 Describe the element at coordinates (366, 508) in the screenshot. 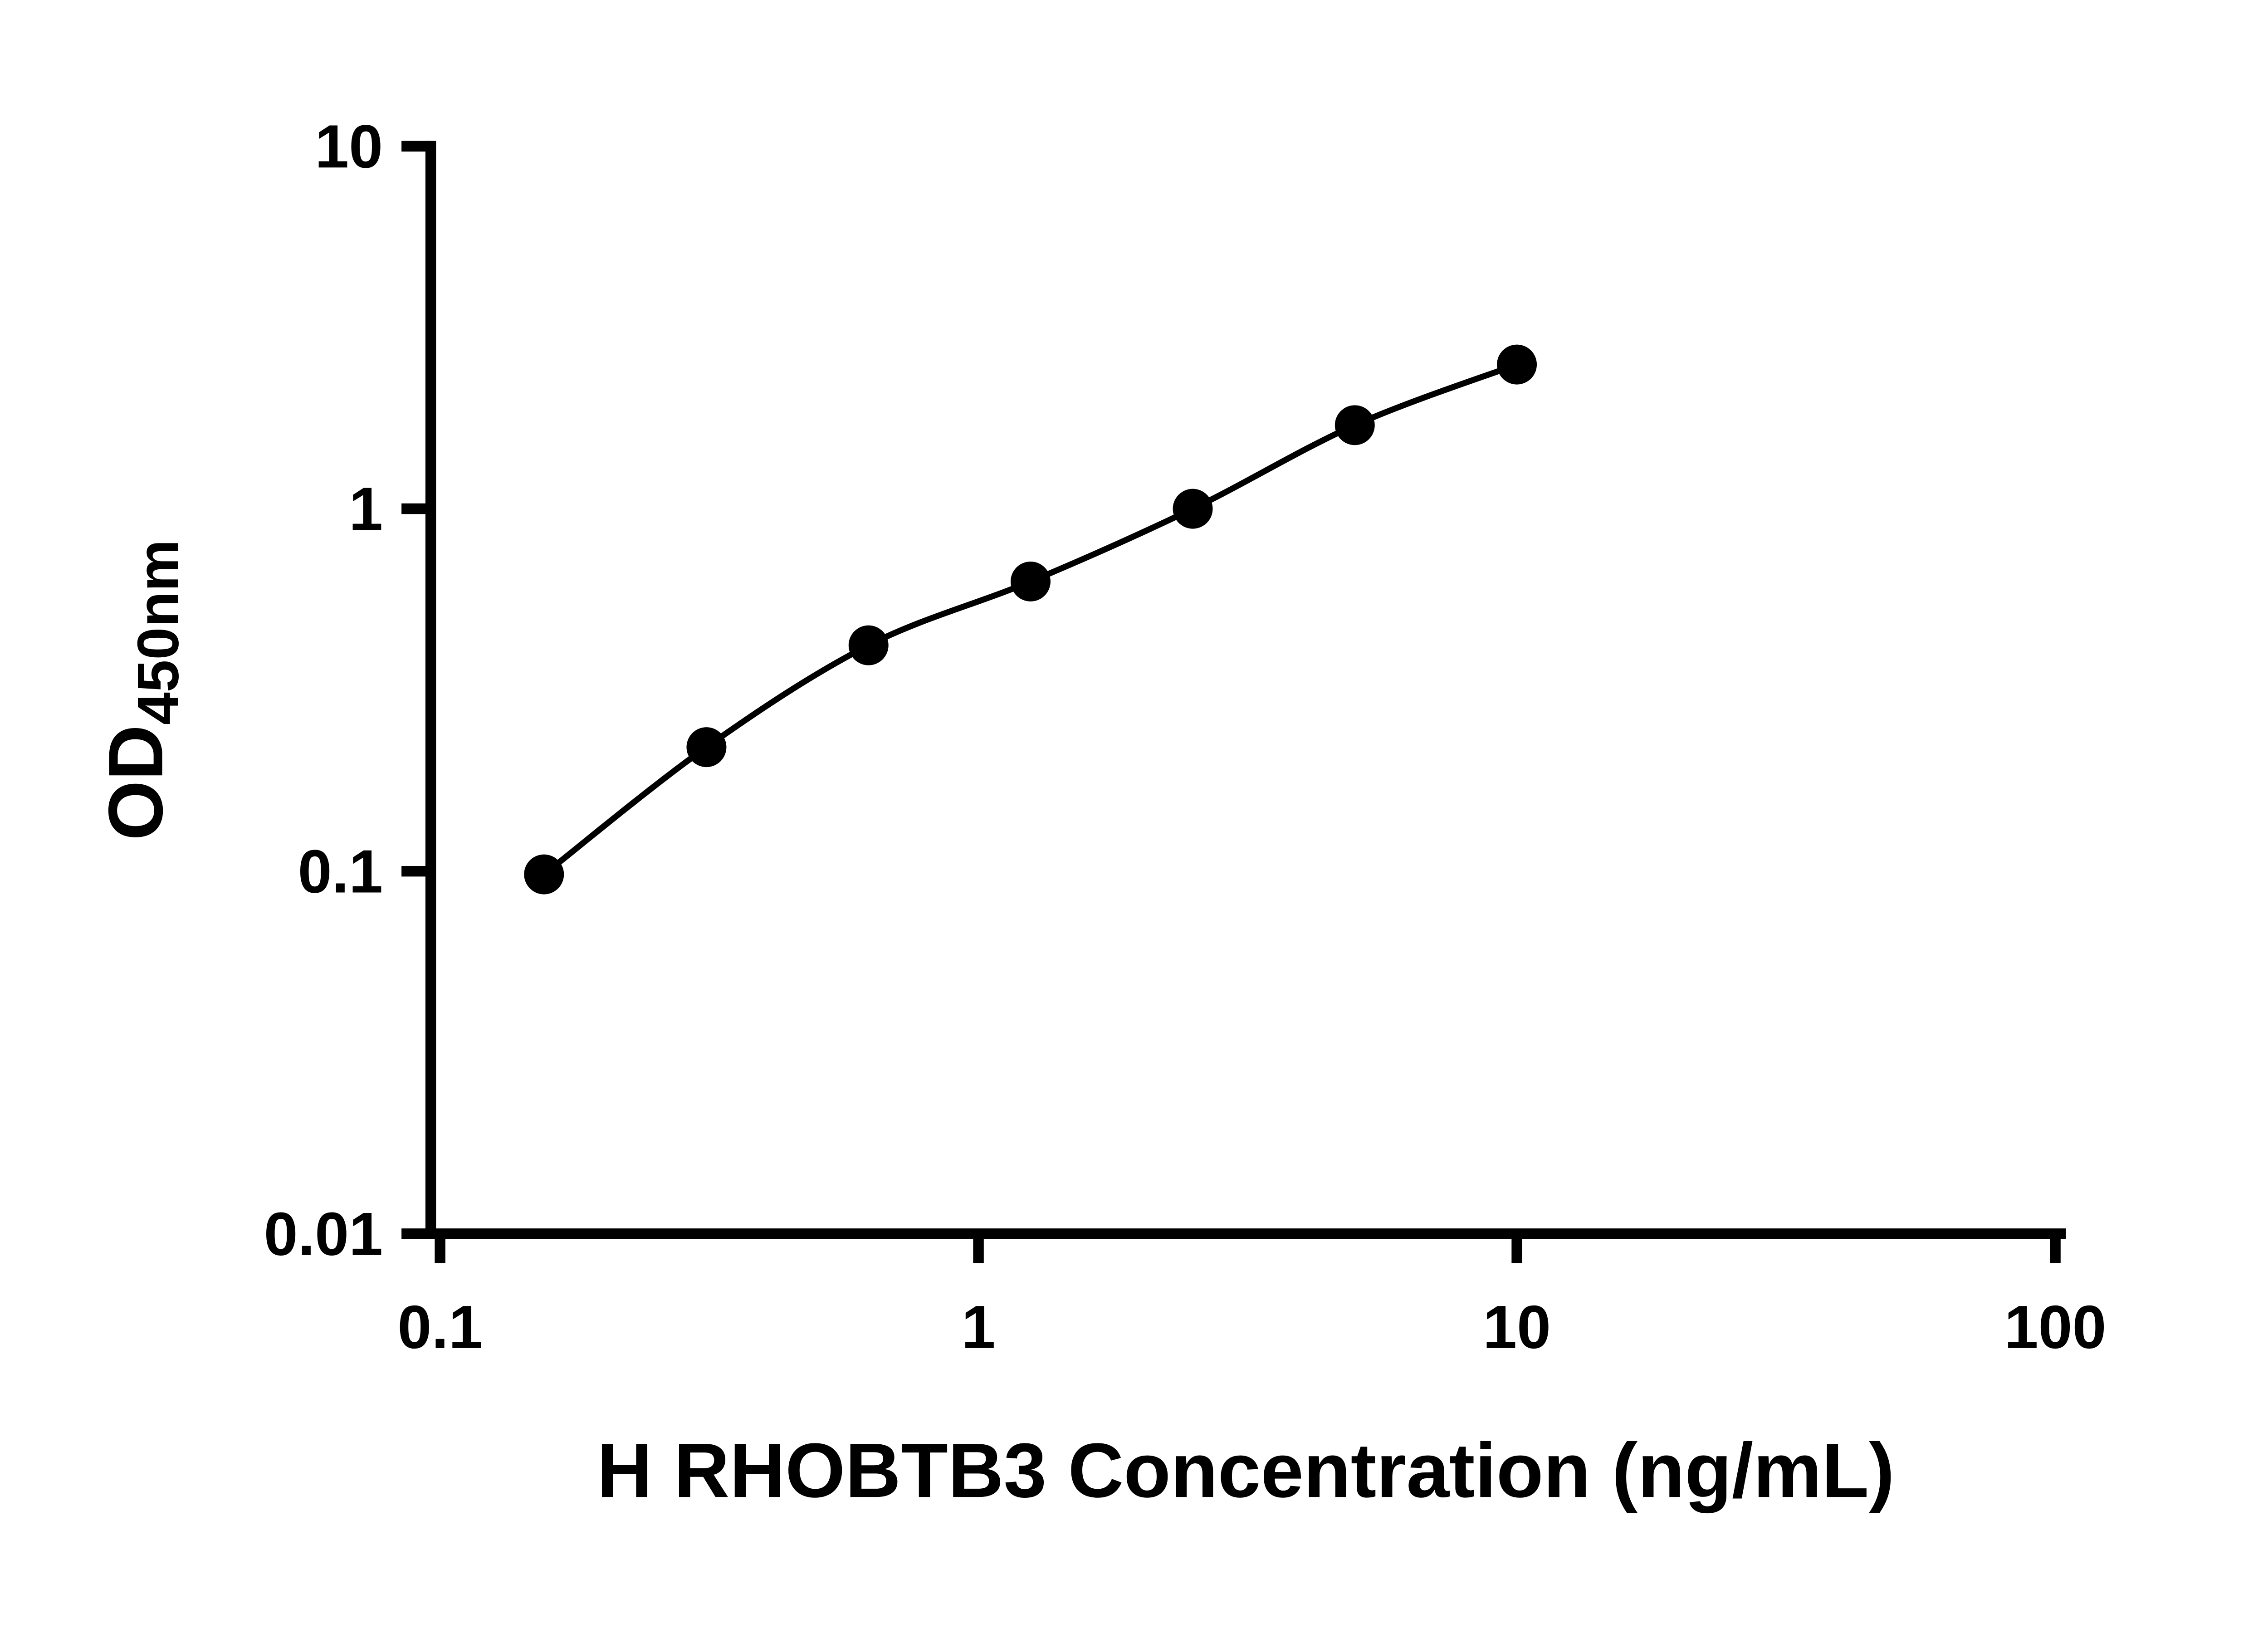

I see `y-tick-label: 1` at that location.